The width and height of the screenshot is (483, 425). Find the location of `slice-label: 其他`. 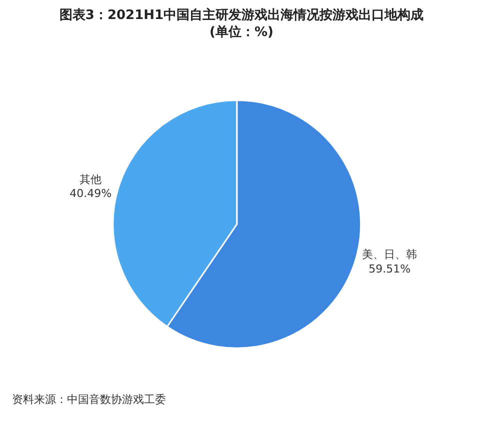

slice-label: 其他 is located at coordinates (91, 179).